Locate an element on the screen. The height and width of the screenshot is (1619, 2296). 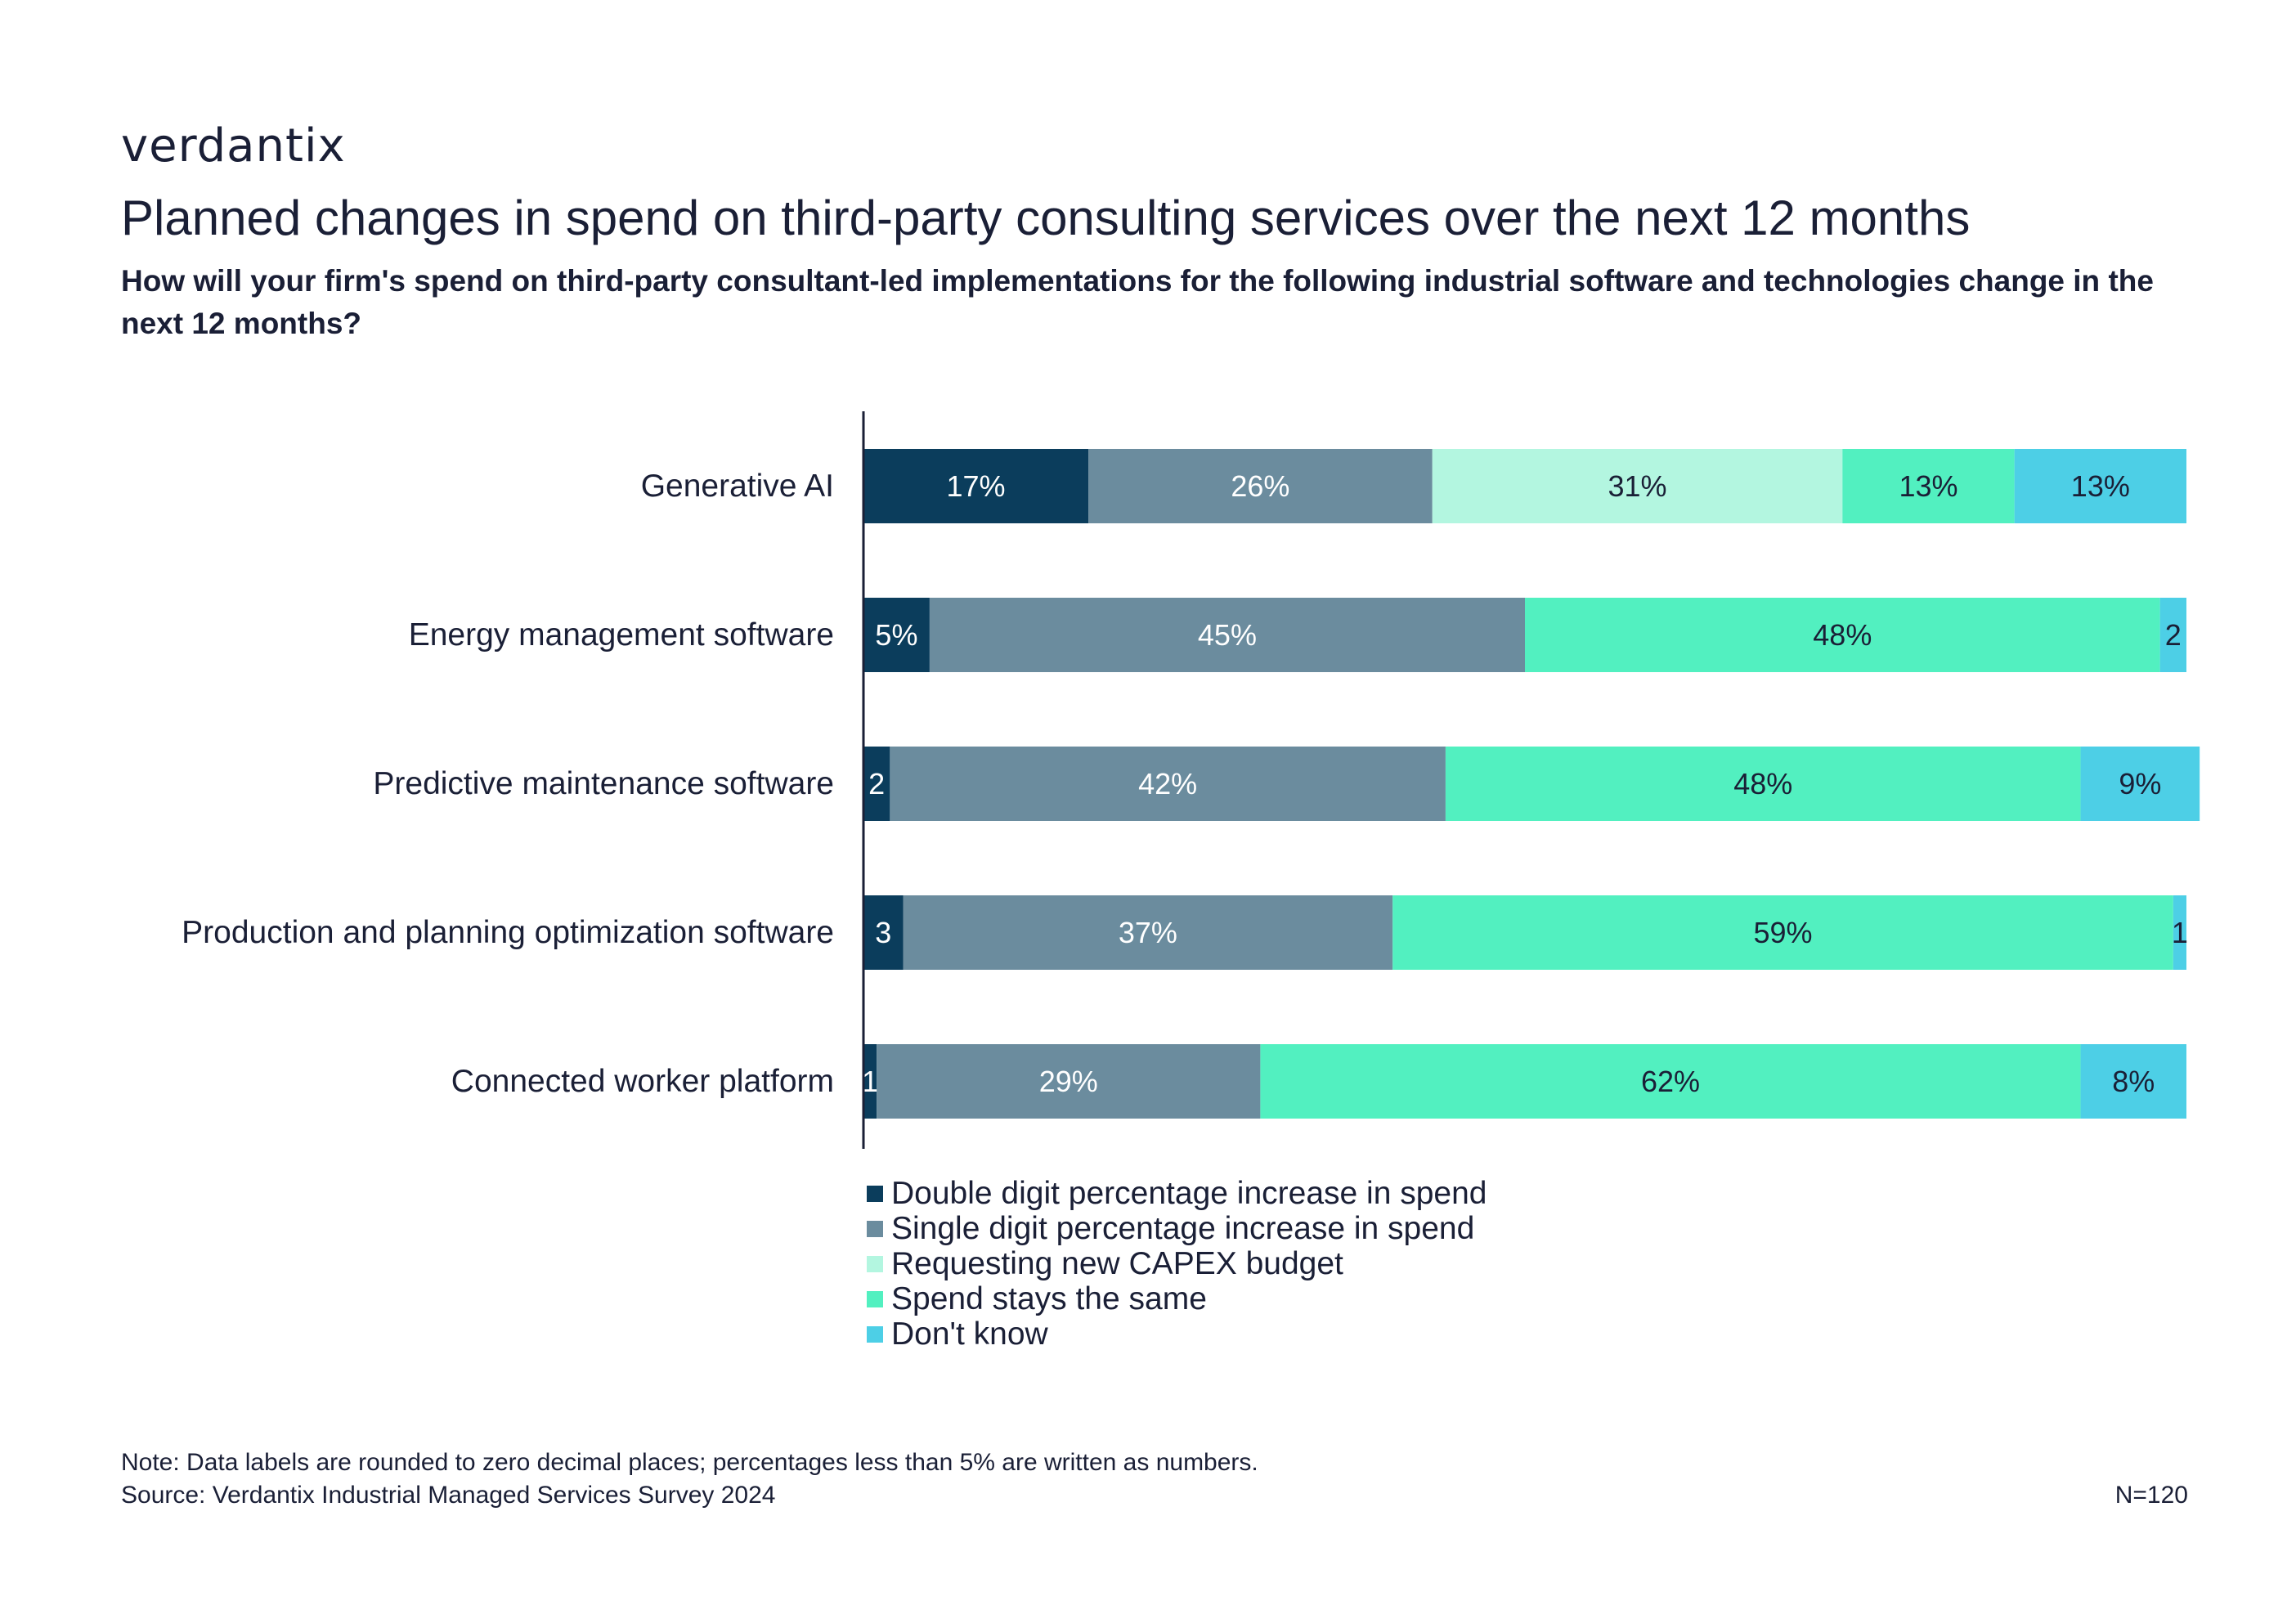
legend-label: Requesting new CAPEX budget is located at coordinates (1117, 1263).